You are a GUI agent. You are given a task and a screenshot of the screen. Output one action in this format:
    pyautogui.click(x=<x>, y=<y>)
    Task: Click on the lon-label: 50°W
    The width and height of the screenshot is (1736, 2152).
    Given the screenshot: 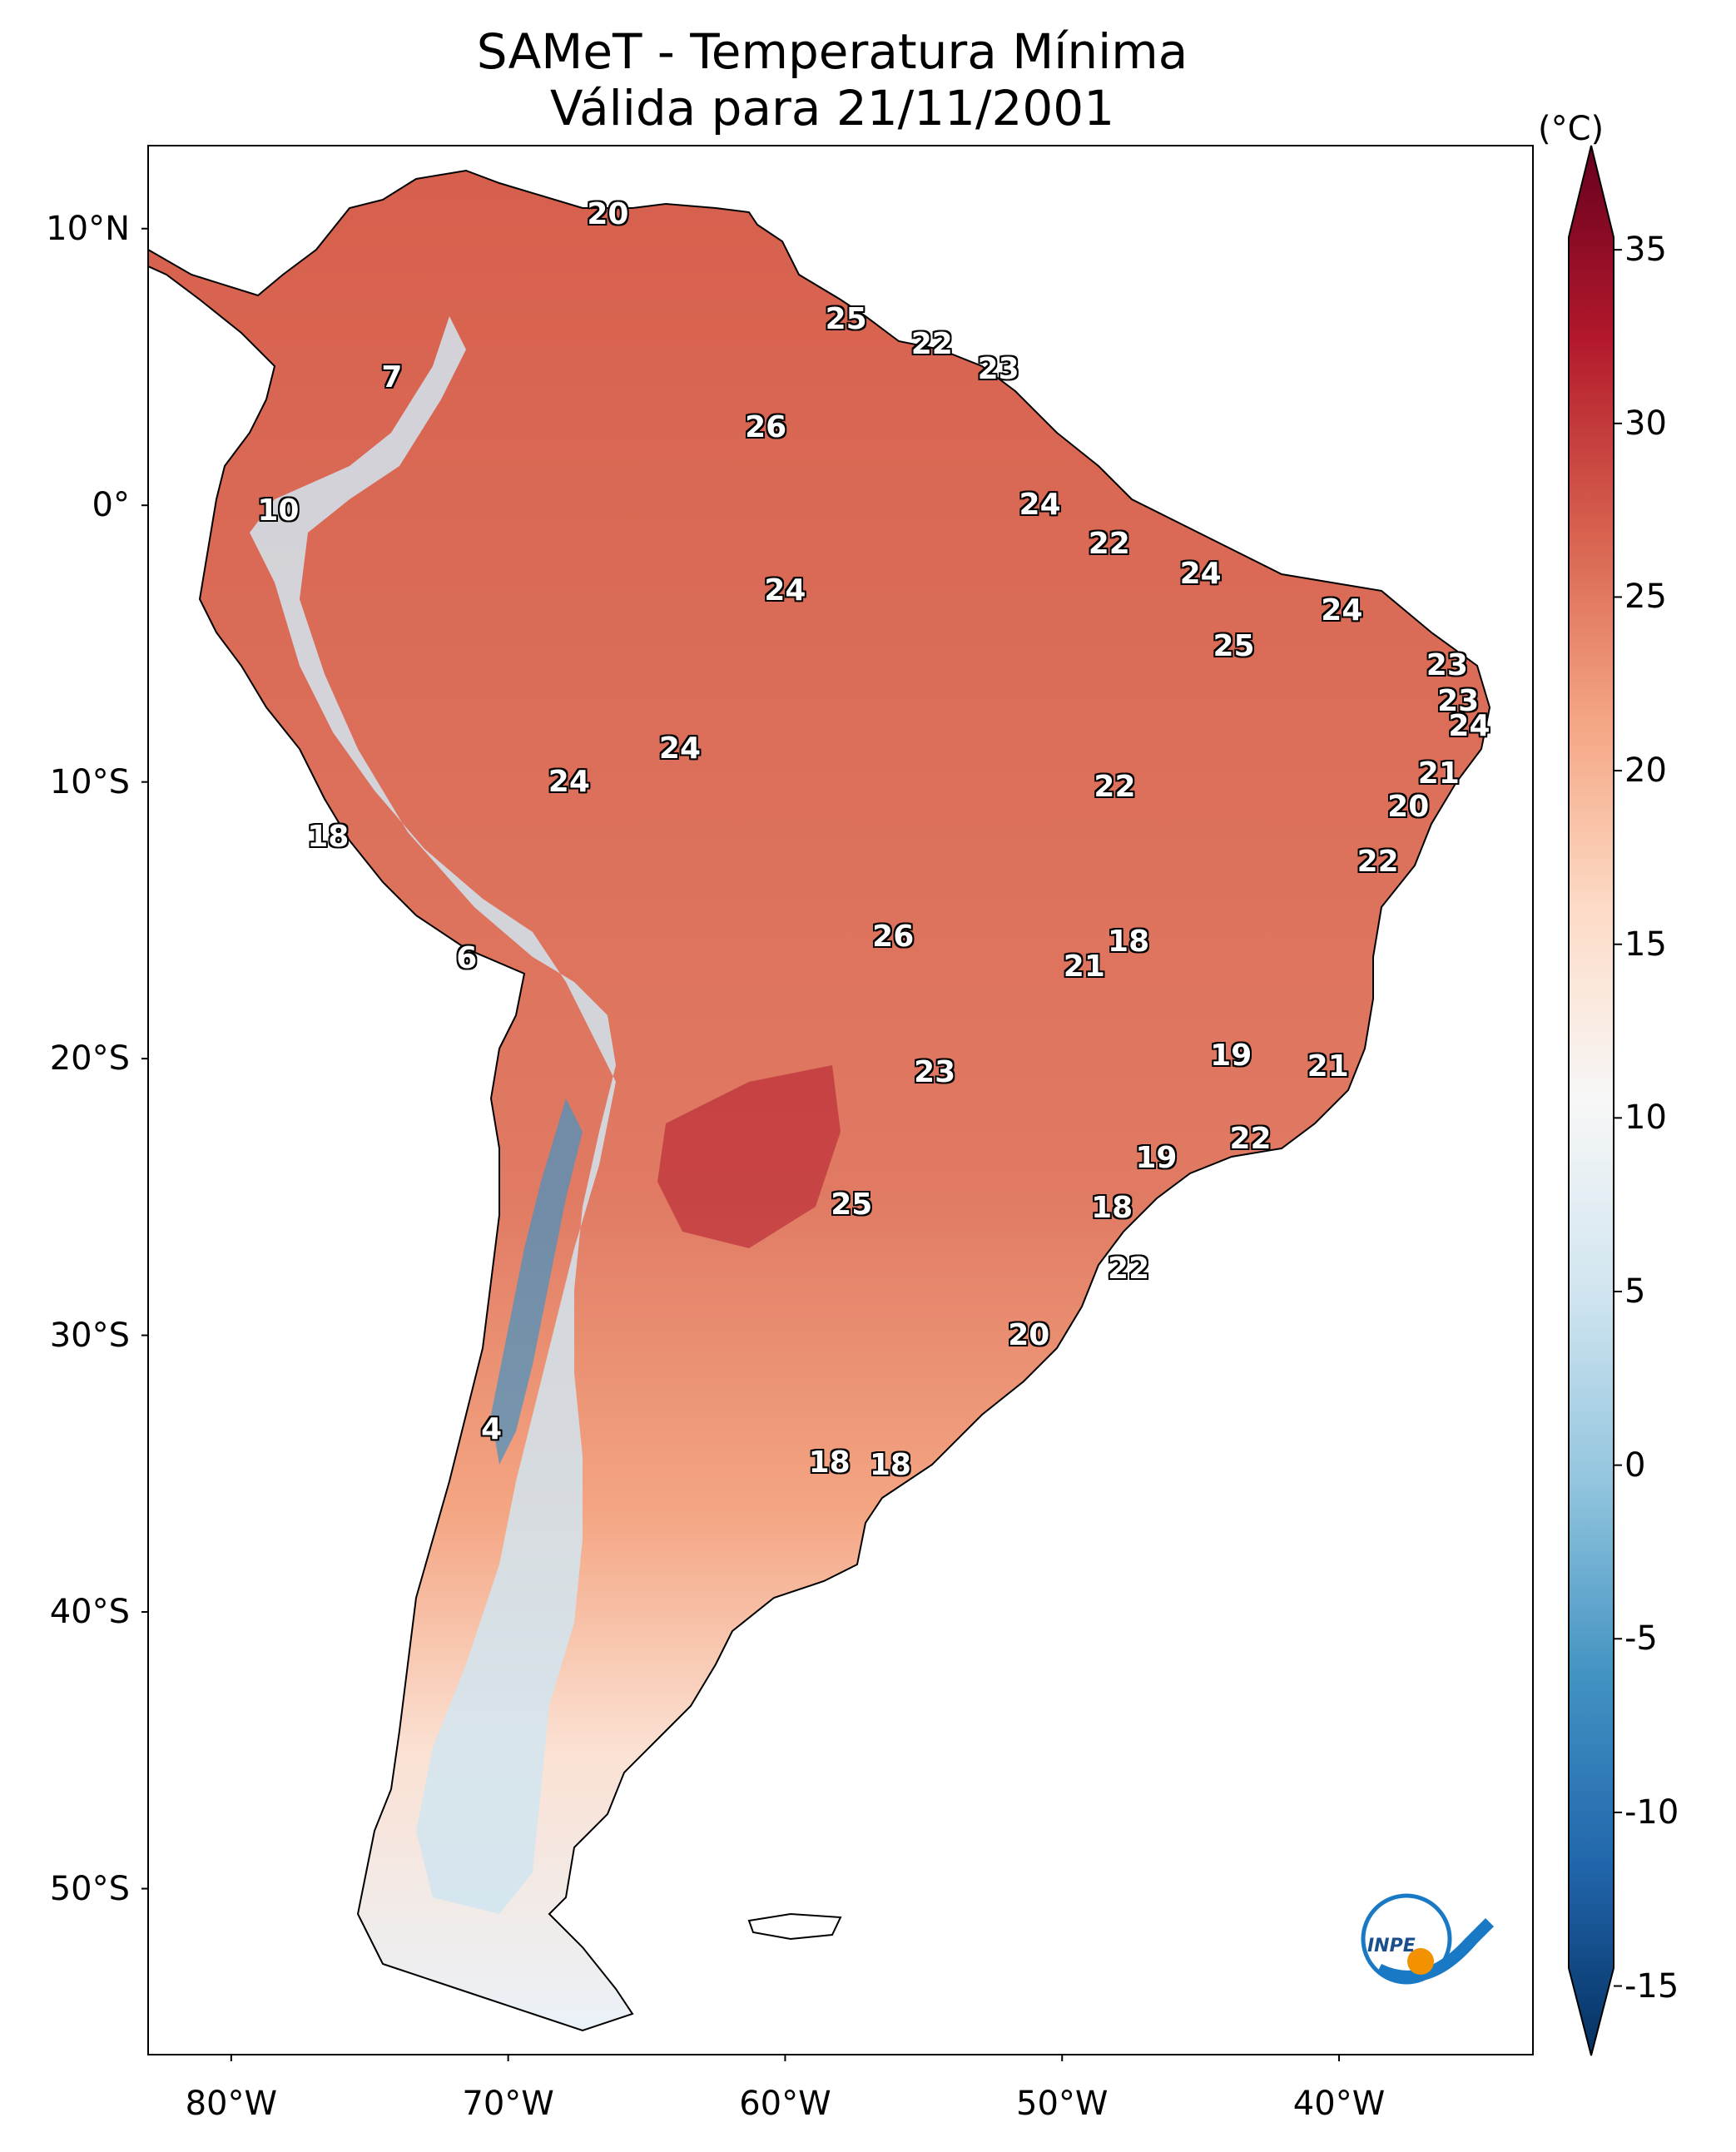 What is the action you would take?
    pyautogui.click(x=1063, y=2104)
    